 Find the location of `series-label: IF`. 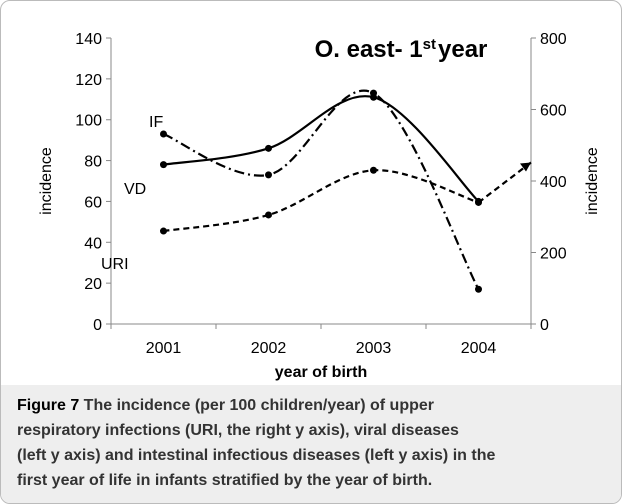

series-label: IF is located at coordinates (156, 122).